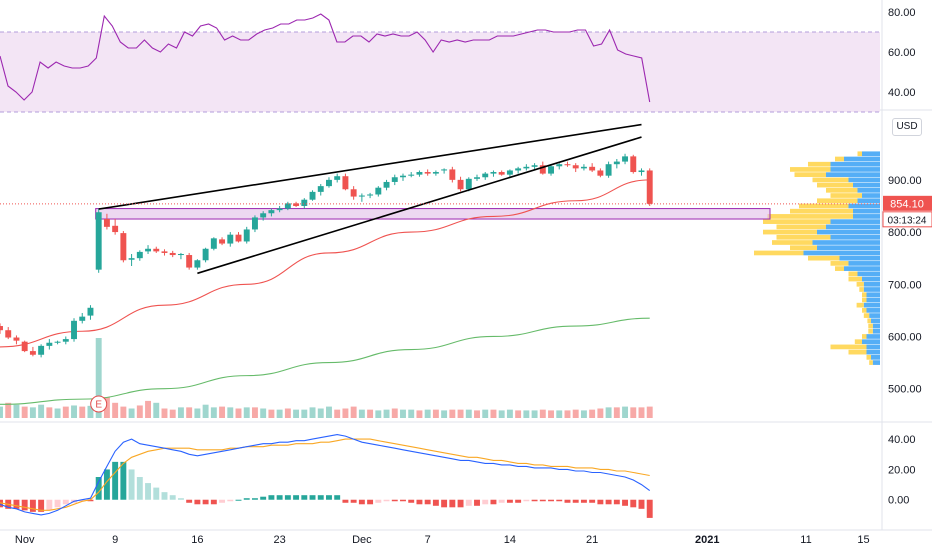 The width and height of the screenshot is (932, 555). What do you see at coordinates (905, 233) in the screenshot?
I see `price-tick-label: 800.00` at bounding box center [905, 233].